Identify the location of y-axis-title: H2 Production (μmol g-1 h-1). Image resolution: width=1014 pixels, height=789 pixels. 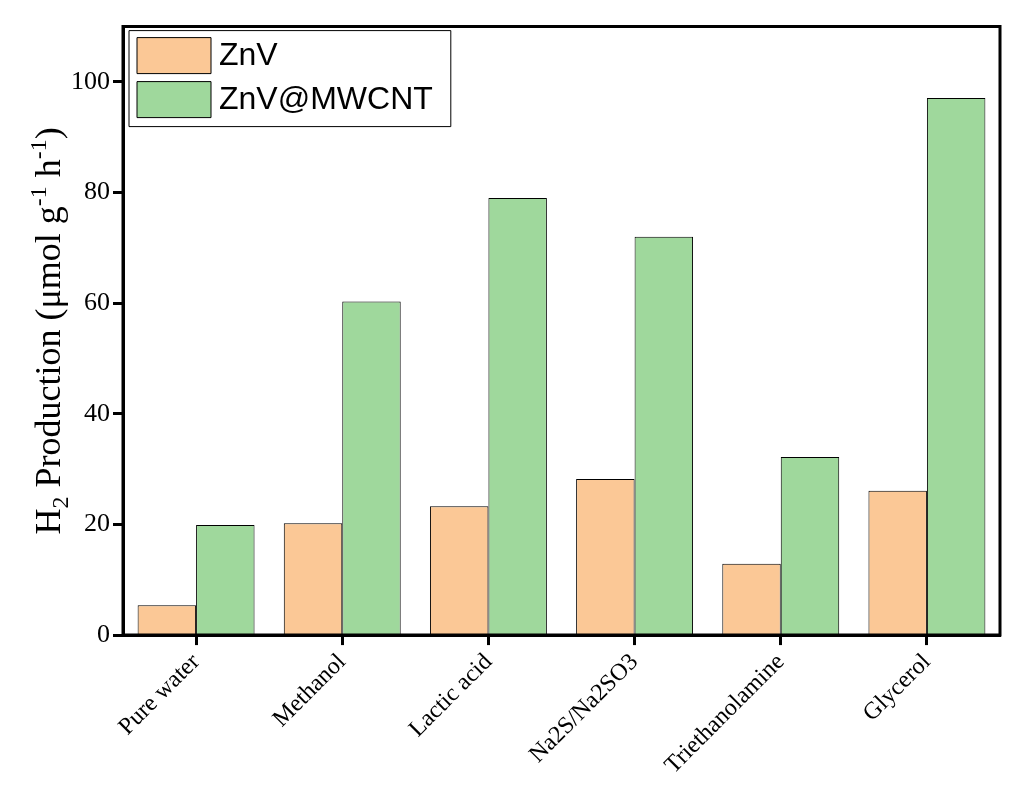
(49, 331).